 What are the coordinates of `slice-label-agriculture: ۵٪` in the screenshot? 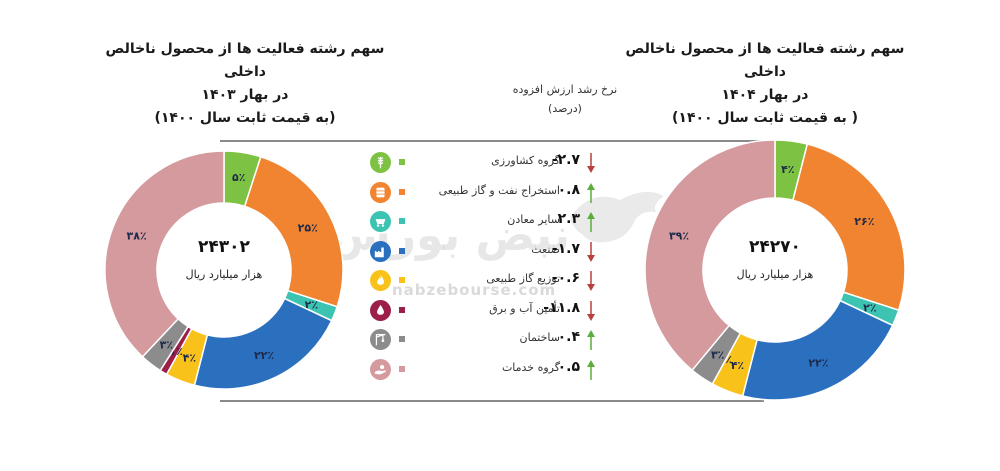 It's located at (238, 177).